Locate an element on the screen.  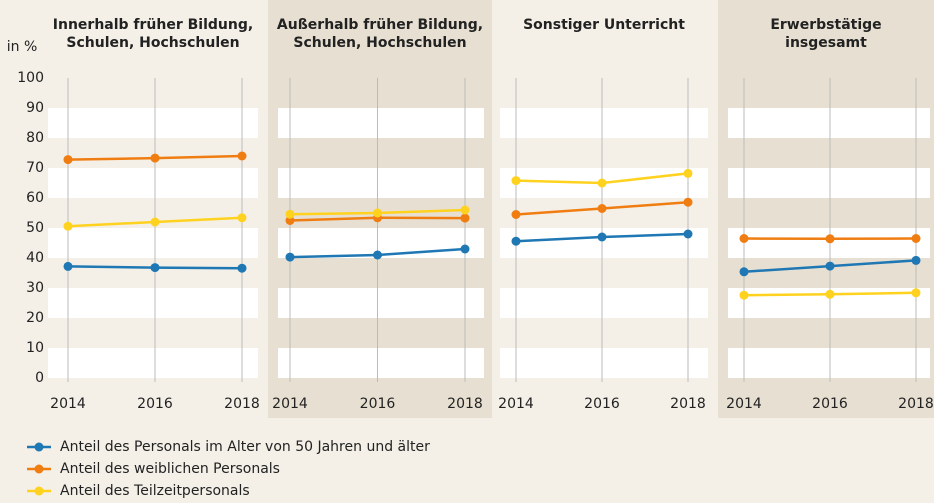
y-tick-label: 30 is located at coordinates (35, 288).